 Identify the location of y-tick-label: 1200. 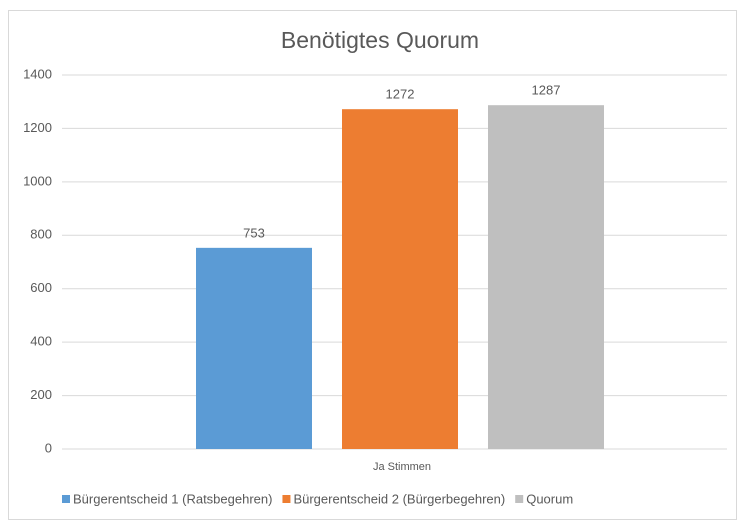
(37, 127).